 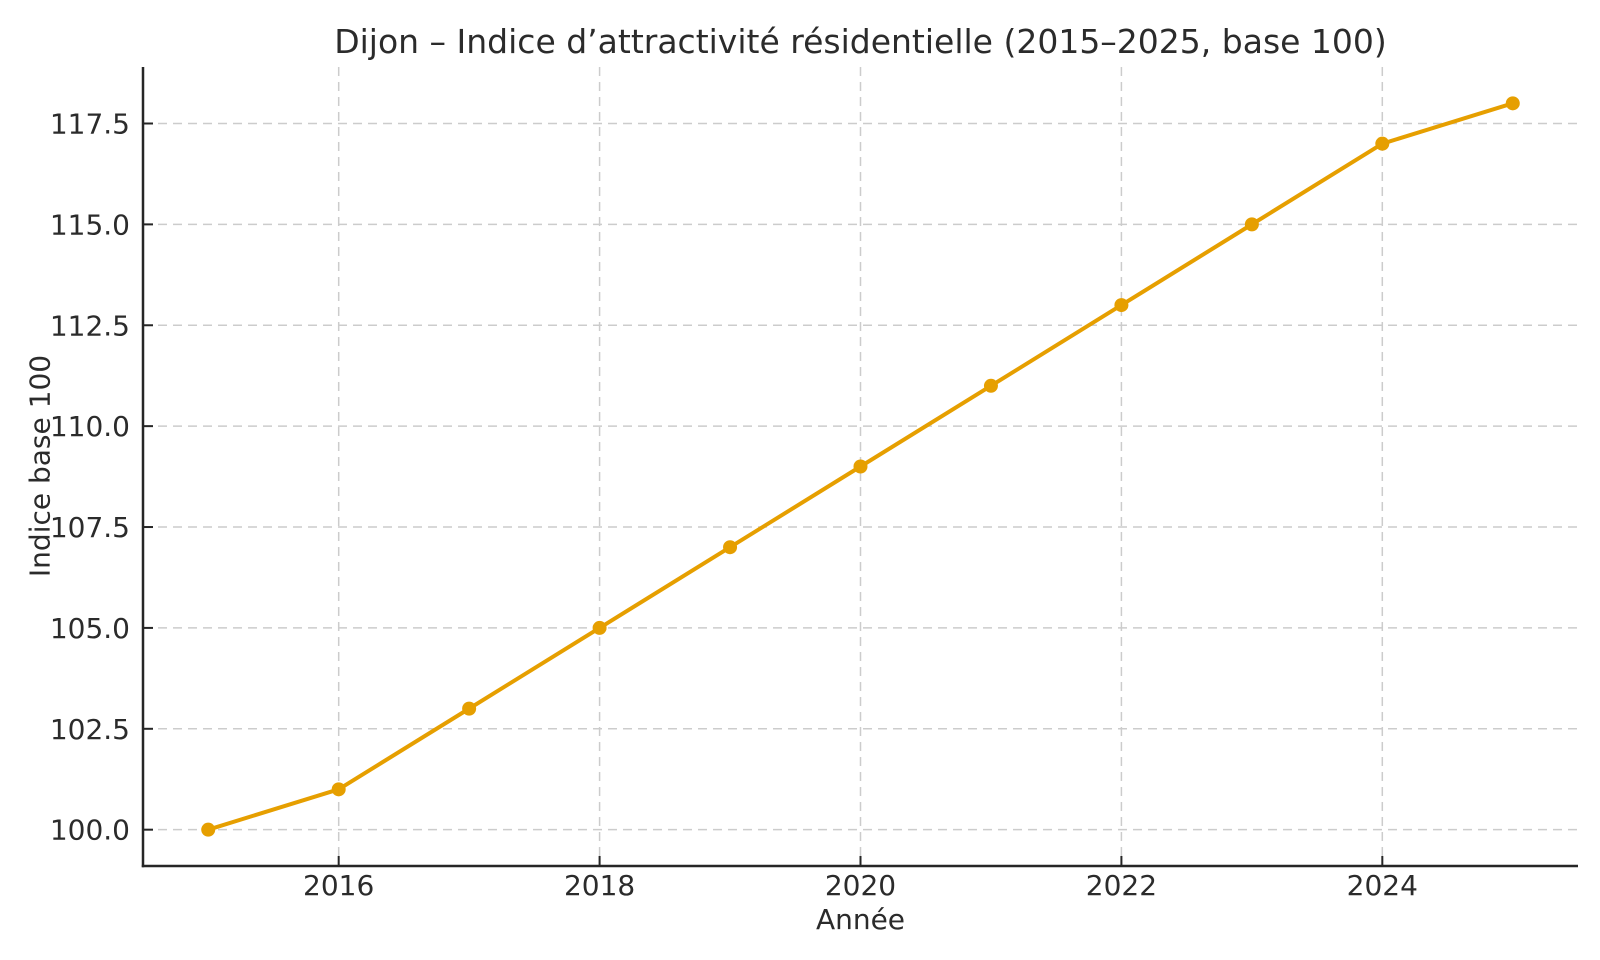 I want to click on x-tick-label: 2018, so click(x=599, y=885).